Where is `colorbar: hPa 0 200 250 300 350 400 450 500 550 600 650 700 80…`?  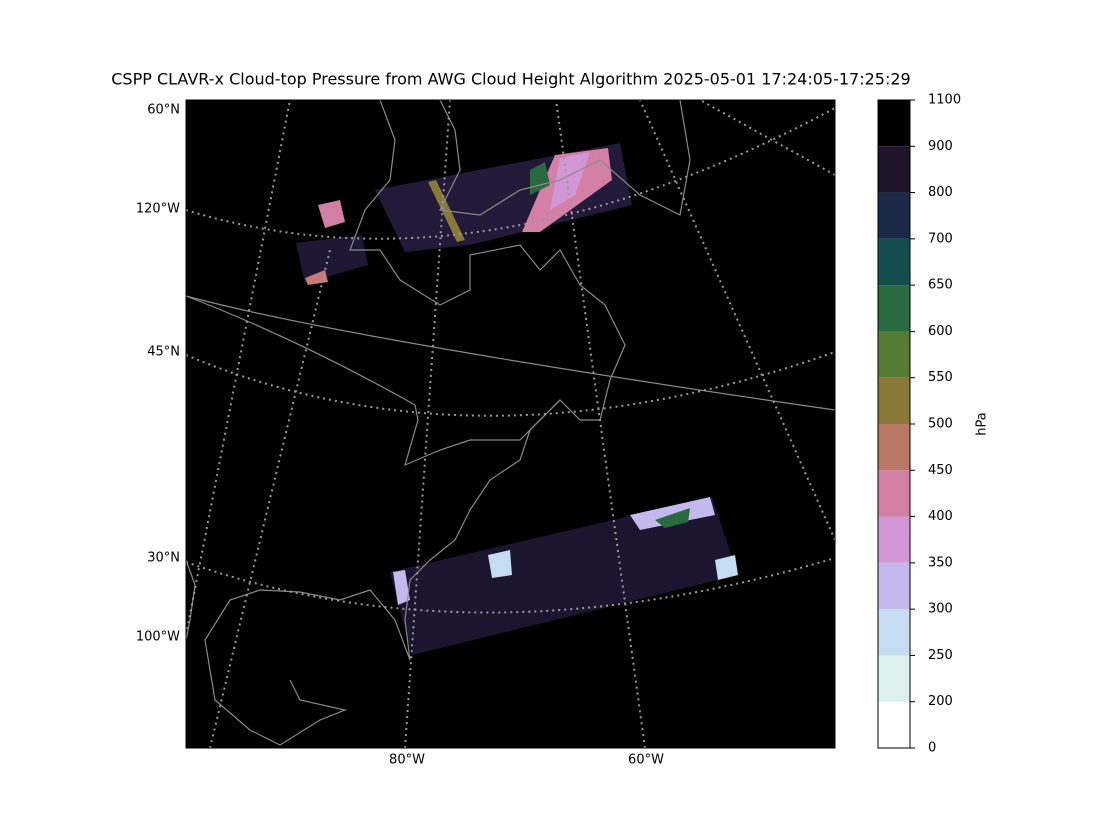 colorbar: hPa 0 200 250 300 350 400 450 500 550 600 650 700 80… is located at coordinates (933, 424).